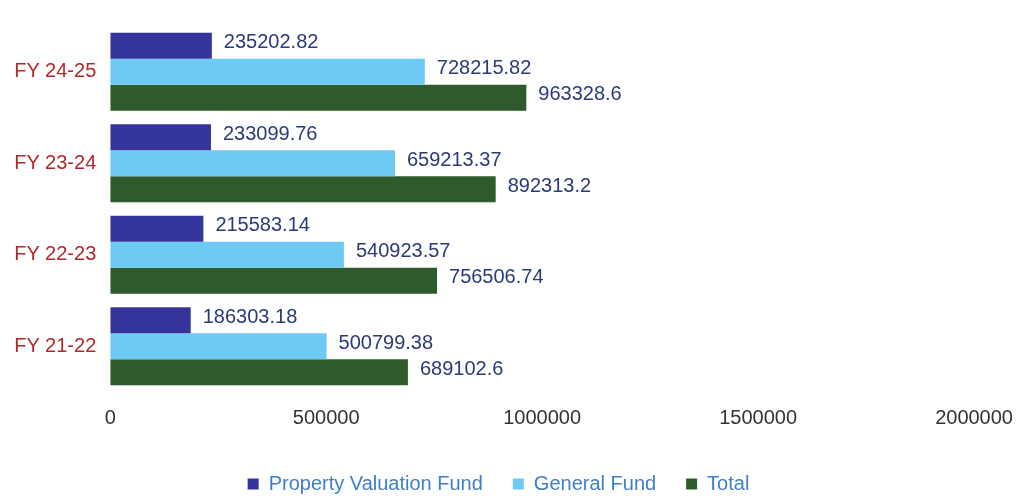  Describe the element at coordinates (270, 132) in the screenshot. I see `data-label: 233099.76` at that location.